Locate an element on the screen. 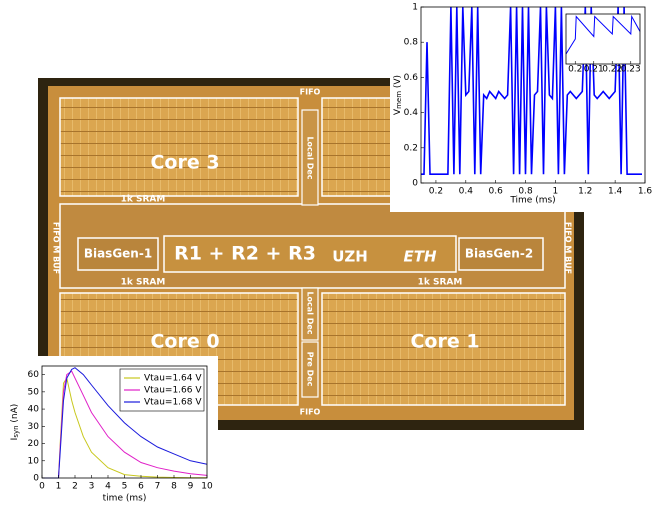 This screenshot has height=508, width=652. core-1-area is located at coordinates (443, 349).